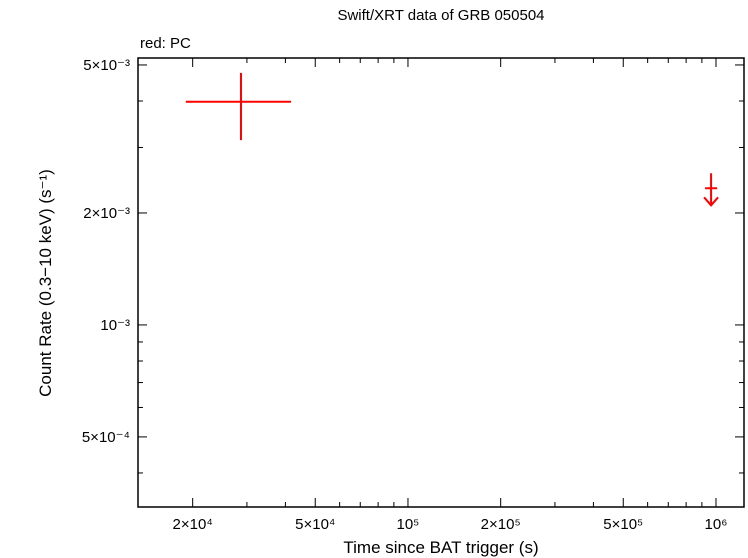  I want to click on annotation: red: PC, so click(165, 43).